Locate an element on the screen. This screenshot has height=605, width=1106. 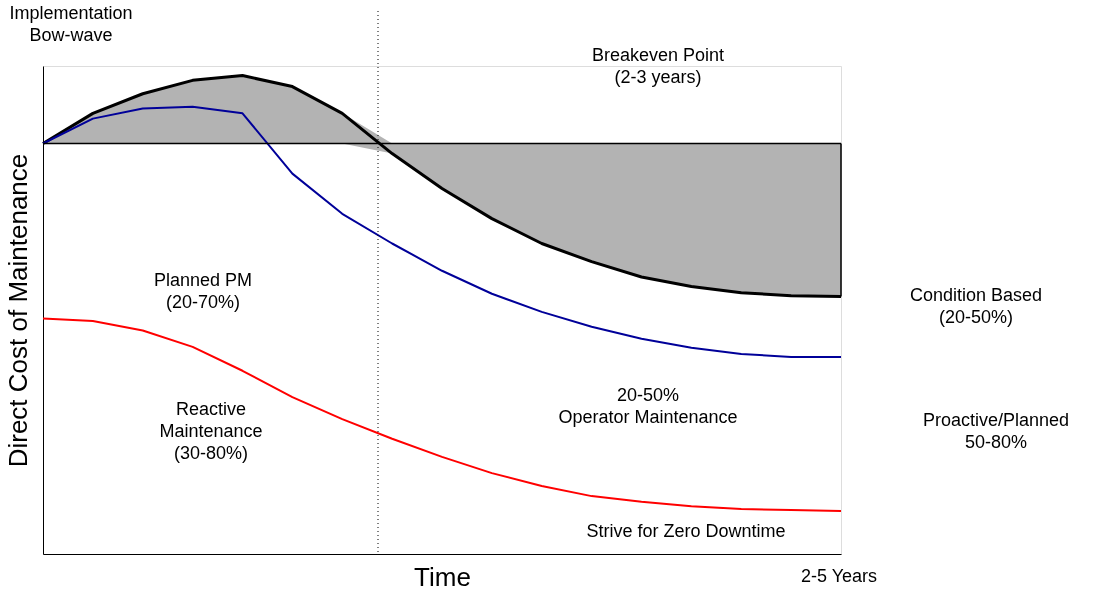
text: Condition Based (20-50%) is located at coordinates (976, 306).